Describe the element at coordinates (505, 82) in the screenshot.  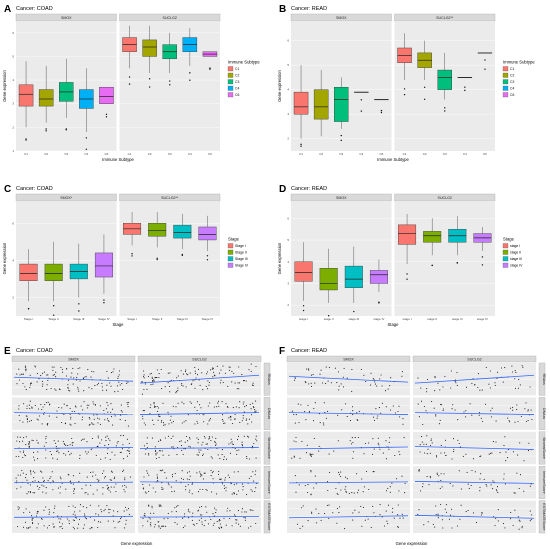
I see `legend-swatch` at that location.